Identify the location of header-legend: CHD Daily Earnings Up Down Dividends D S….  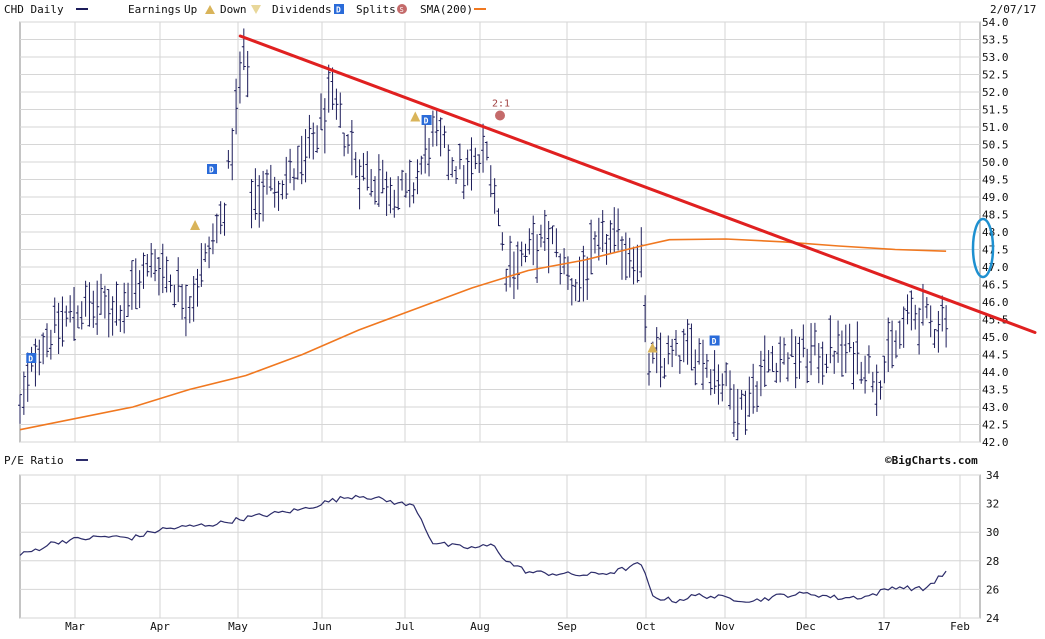
(520, 9).